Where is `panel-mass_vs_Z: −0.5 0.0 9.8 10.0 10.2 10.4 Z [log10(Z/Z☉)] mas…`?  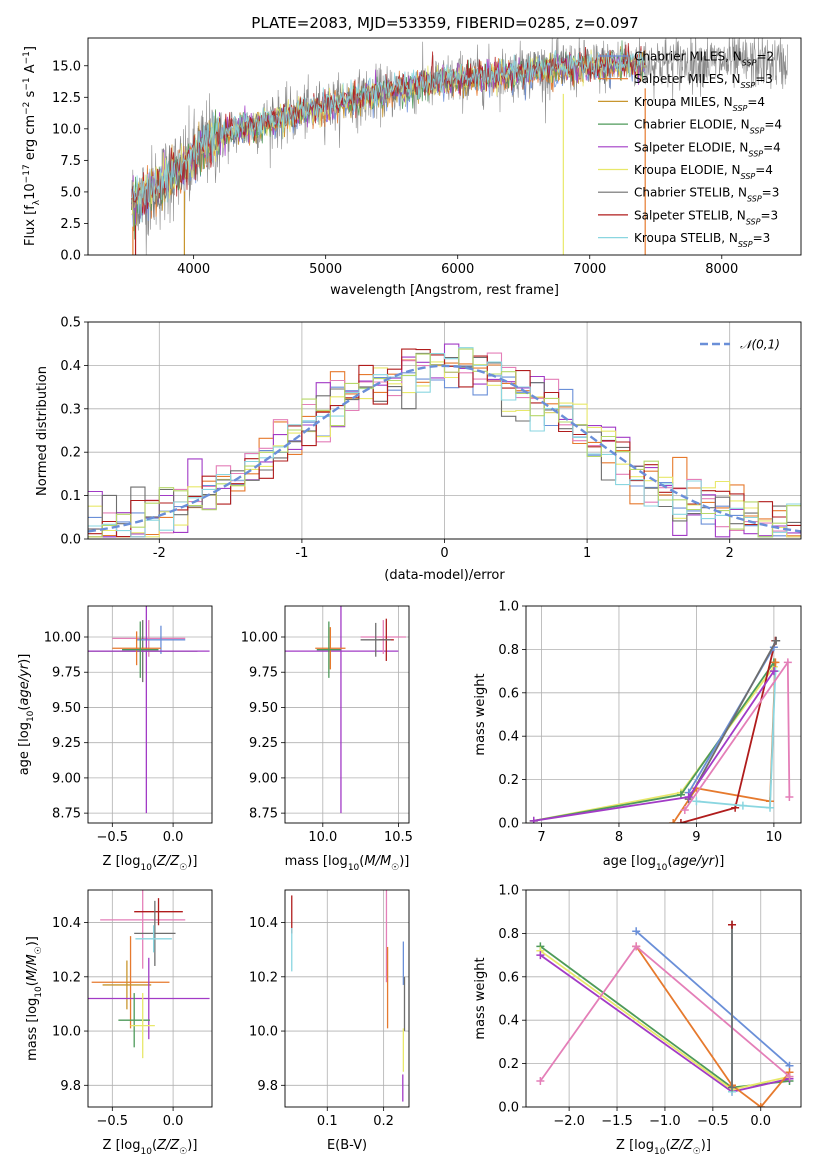 panel-mass_vs_Z: −0.5 0.0 9.8 10.0 10.2 10.4 Z [log10(Z/Z☉)] mas… is located at coordinates (119, 1023).